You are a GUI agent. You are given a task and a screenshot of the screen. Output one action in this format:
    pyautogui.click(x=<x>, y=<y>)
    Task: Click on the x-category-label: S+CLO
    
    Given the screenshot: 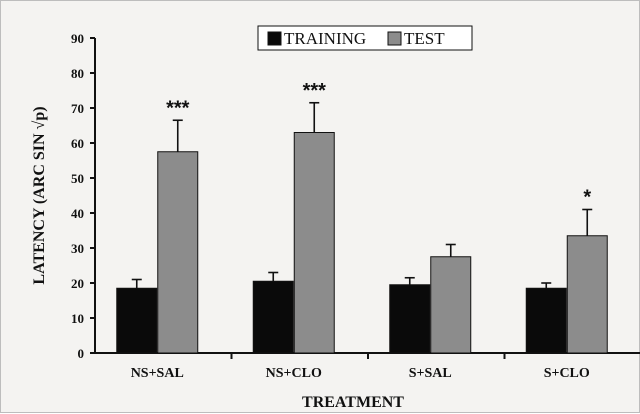 What is the action you would take?
    pyautogui.click(x=567, y=373)
    